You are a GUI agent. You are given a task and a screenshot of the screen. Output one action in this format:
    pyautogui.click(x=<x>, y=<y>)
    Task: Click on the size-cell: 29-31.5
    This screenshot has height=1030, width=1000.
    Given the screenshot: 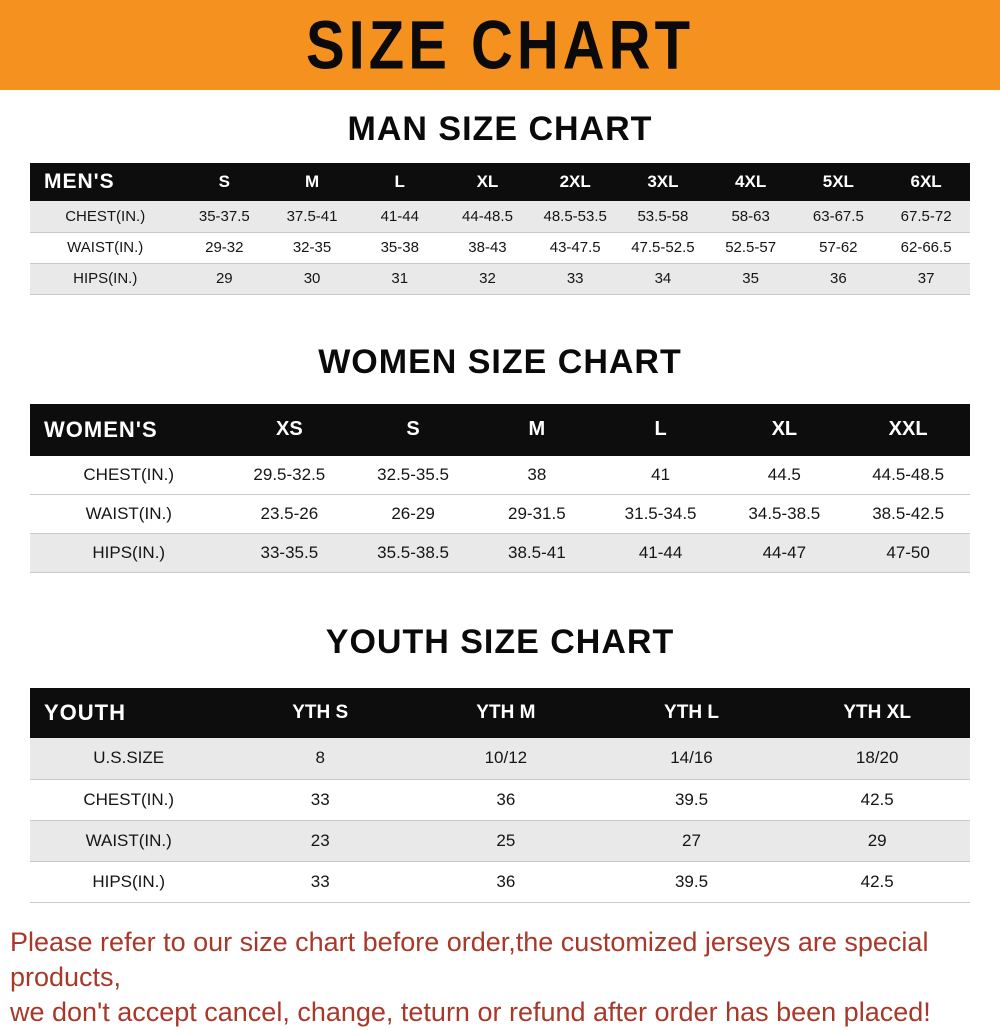 What is the action you would take?
    pyautogui.click(x=537, y=513)
    